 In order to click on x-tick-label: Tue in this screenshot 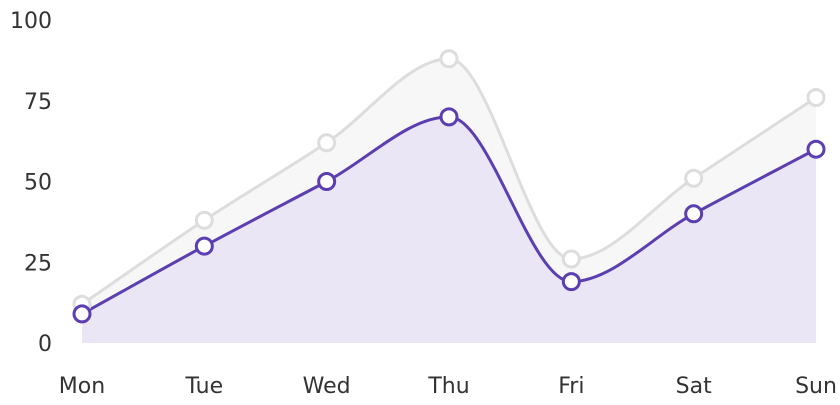, I will do `click(204, 386)`.